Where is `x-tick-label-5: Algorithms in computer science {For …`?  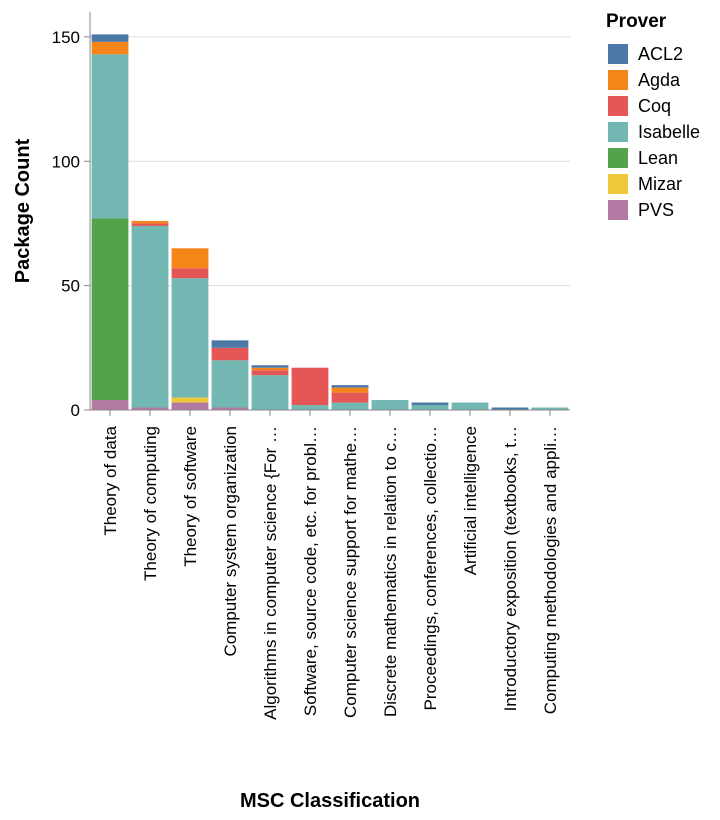
x-tick-label-5: Algorithms in computer science {For … is located at coordinates (270, 573).